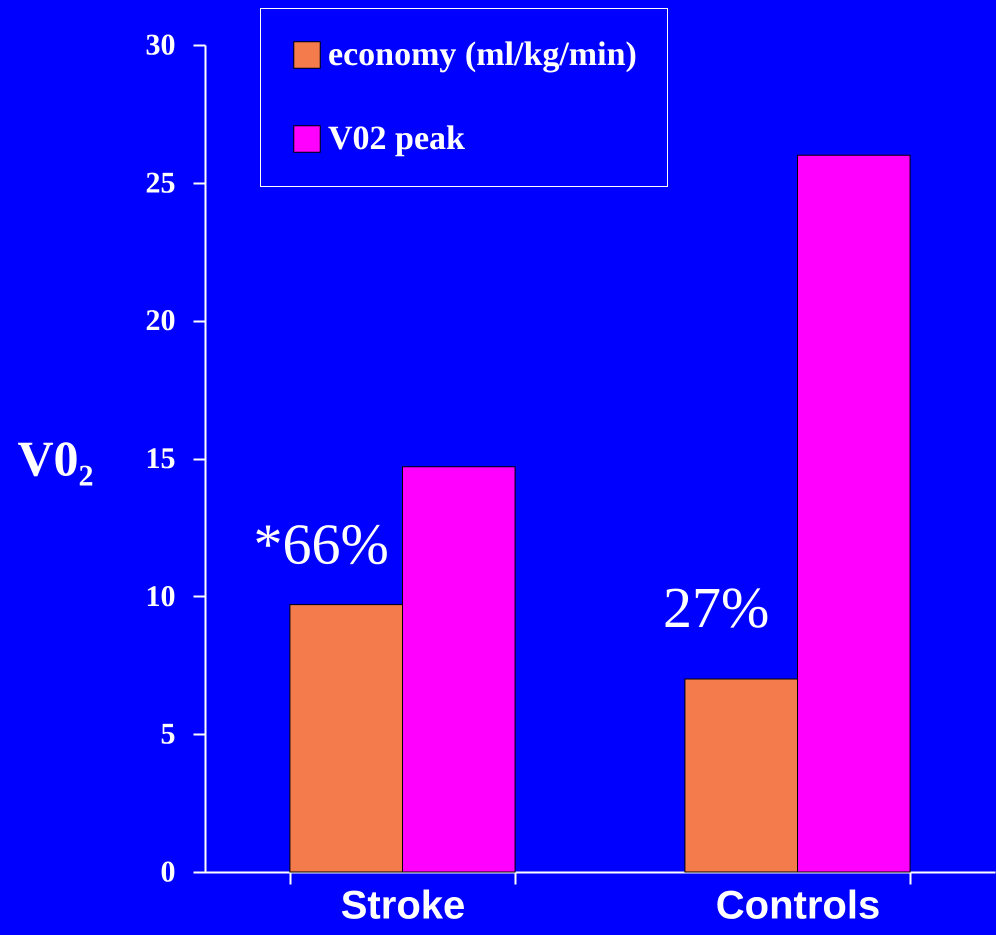  Describe the element at coordinates (161, 45) in the screenshot. I see `y-tick-label: 30` at that location.